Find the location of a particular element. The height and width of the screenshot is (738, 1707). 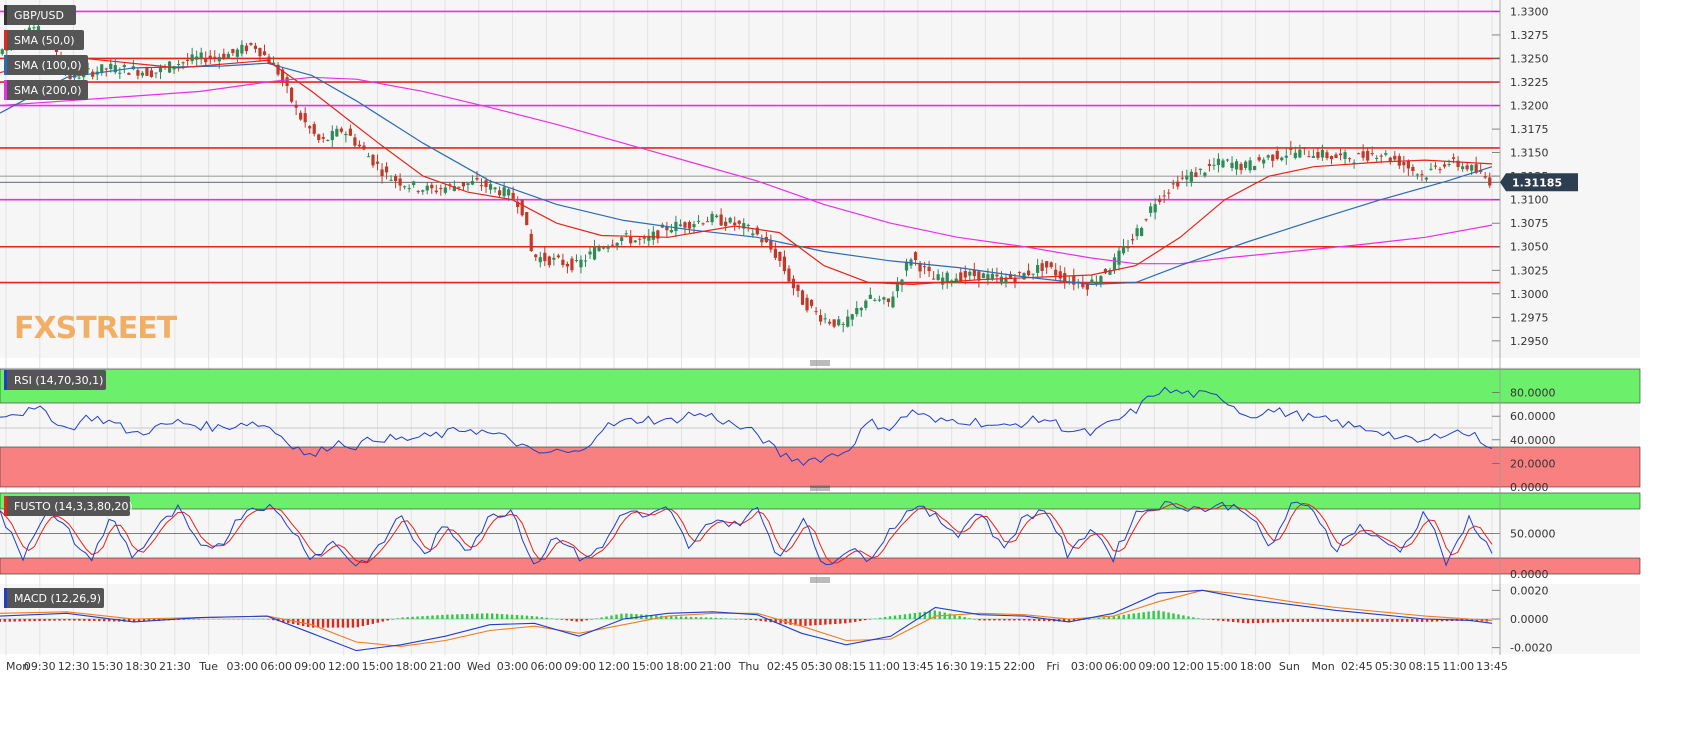

sma200-legend-chip: SMA (200,0) is located at coordinates (46, 90).